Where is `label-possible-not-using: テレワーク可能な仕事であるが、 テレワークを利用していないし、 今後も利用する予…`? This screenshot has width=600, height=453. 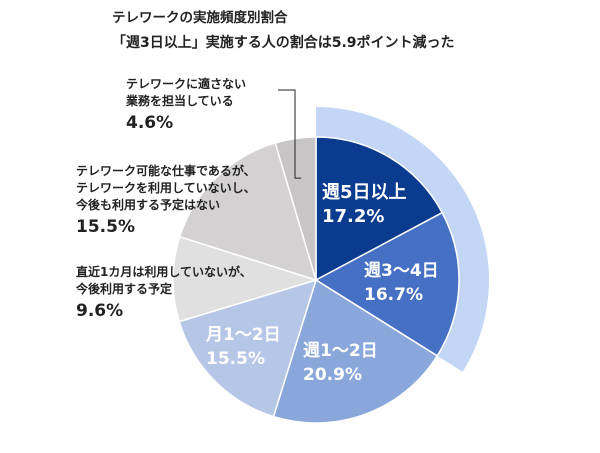
label-possible-not-using: テレワーク可能な仕事であるが、 テレワークを利用していないし、 今後も利用する予… is located at coordinates (166, 200).